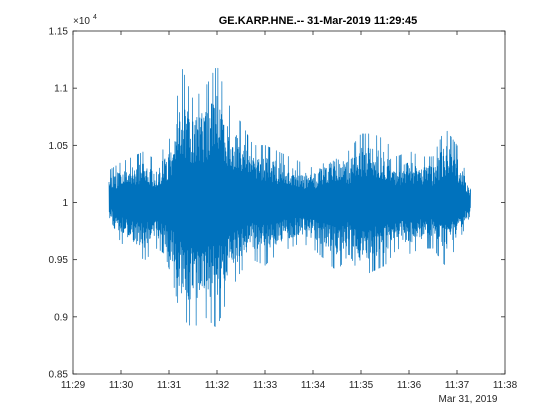 This screenshot has height=420, width=560. I want to click on y-exponent-power: 4, so click(95, 17).